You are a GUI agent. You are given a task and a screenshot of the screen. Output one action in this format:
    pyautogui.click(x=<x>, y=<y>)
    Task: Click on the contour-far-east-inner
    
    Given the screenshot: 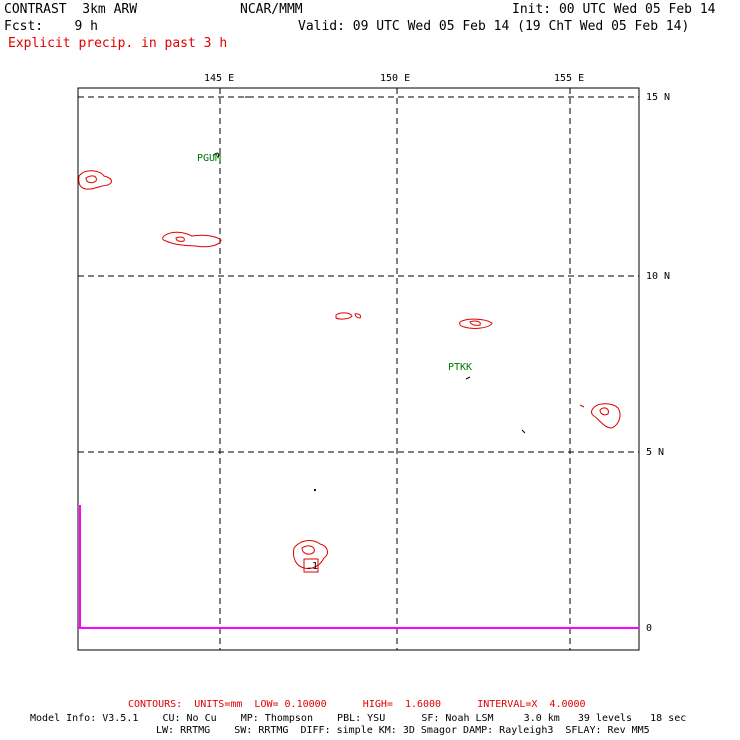 What is the action you would take?
    pyautogui.click(x=604, y=411)
    